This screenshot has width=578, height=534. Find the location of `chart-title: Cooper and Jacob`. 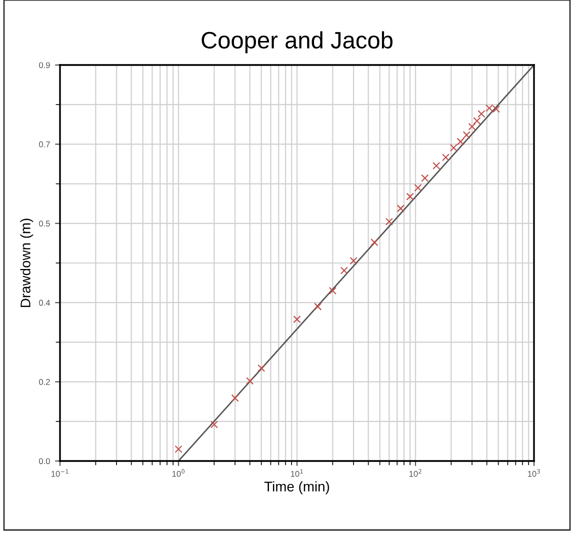

chart-title: Cooper and Jacob is located at coordinates (297, 42).